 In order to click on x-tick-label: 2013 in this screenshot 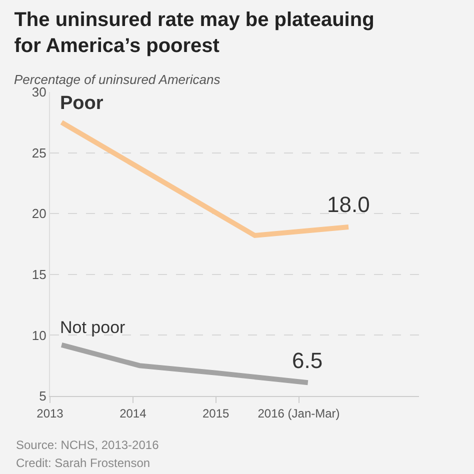, I will do `click(50, 413)`.